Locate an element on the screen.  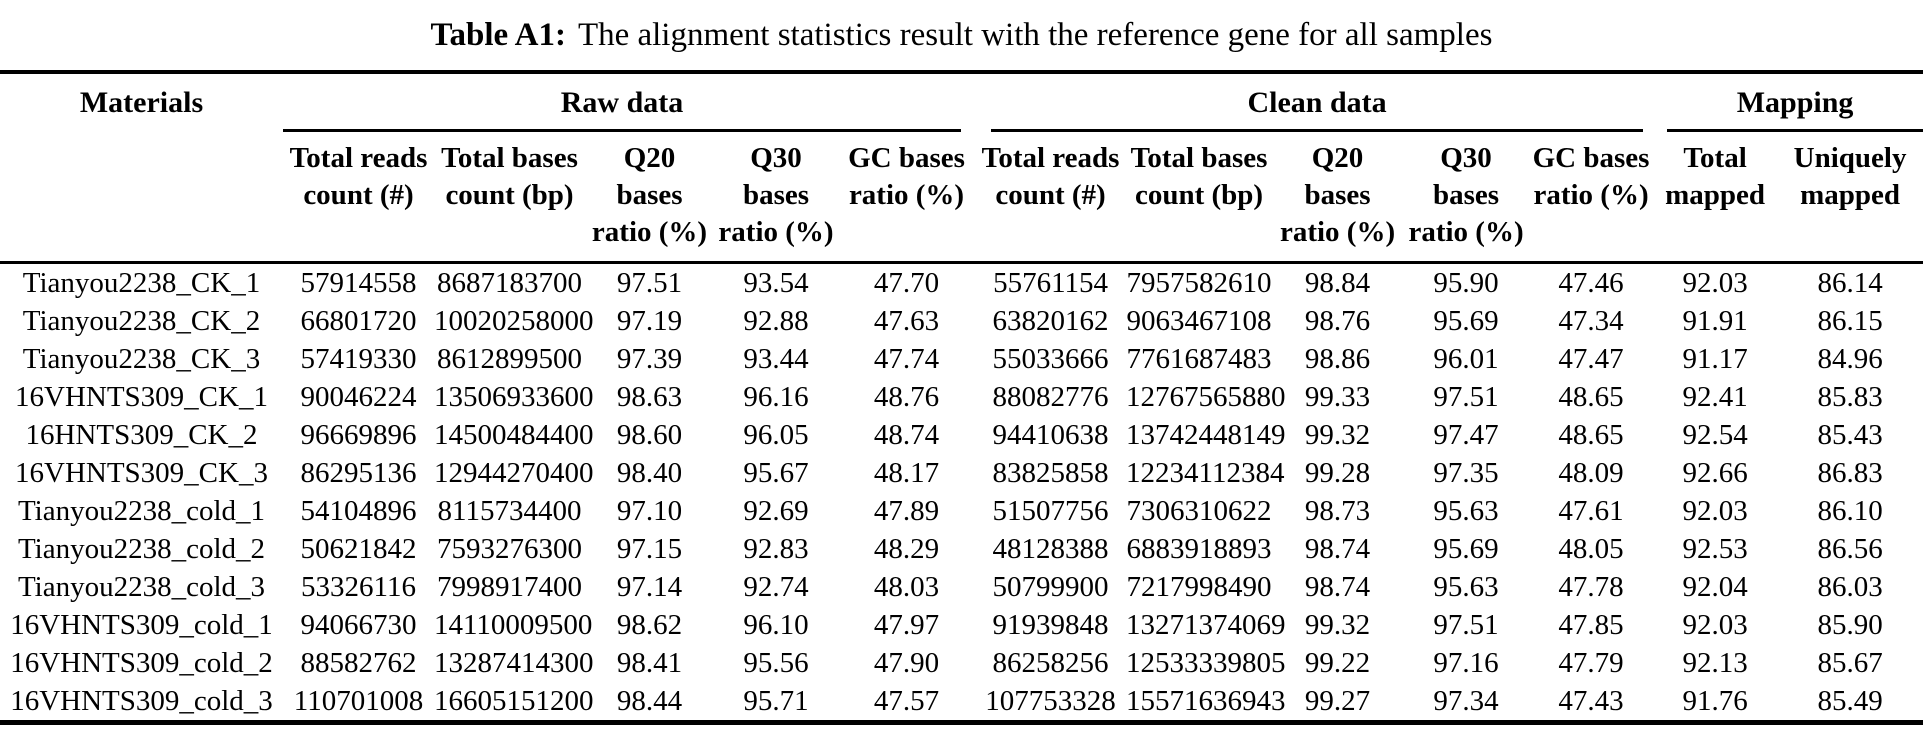
value-cell: 86258256 is located at coordinates (1050, 663).